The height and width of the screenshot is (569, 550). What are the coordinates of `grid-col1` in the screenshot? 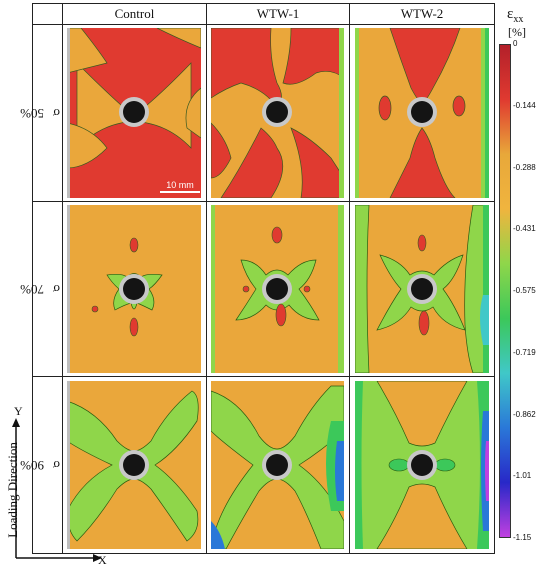 It's located at (206, 278).